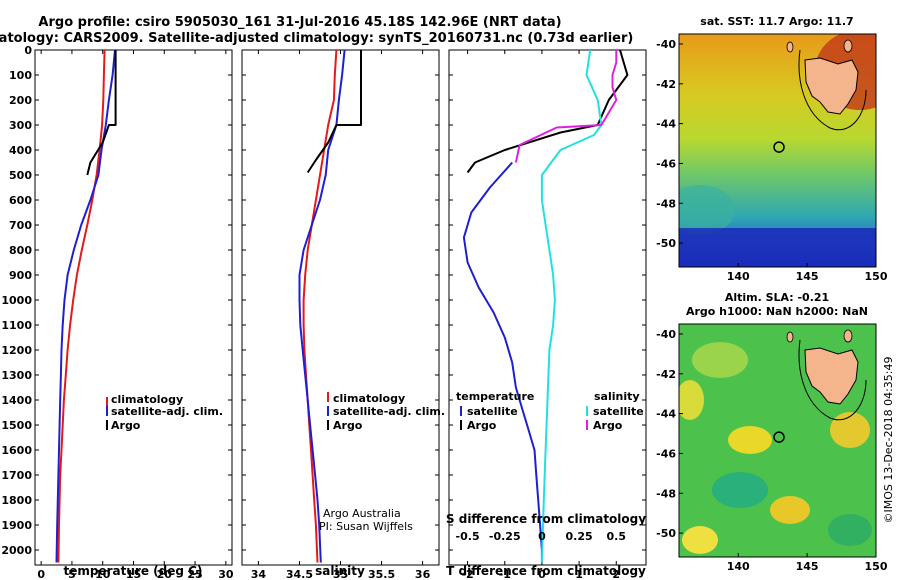 The height and width of the screenshot is (580, 900). Describe the element at coordinates (666, 533) in the screenshot. I see `map-y-tick-label: -50` at that location.